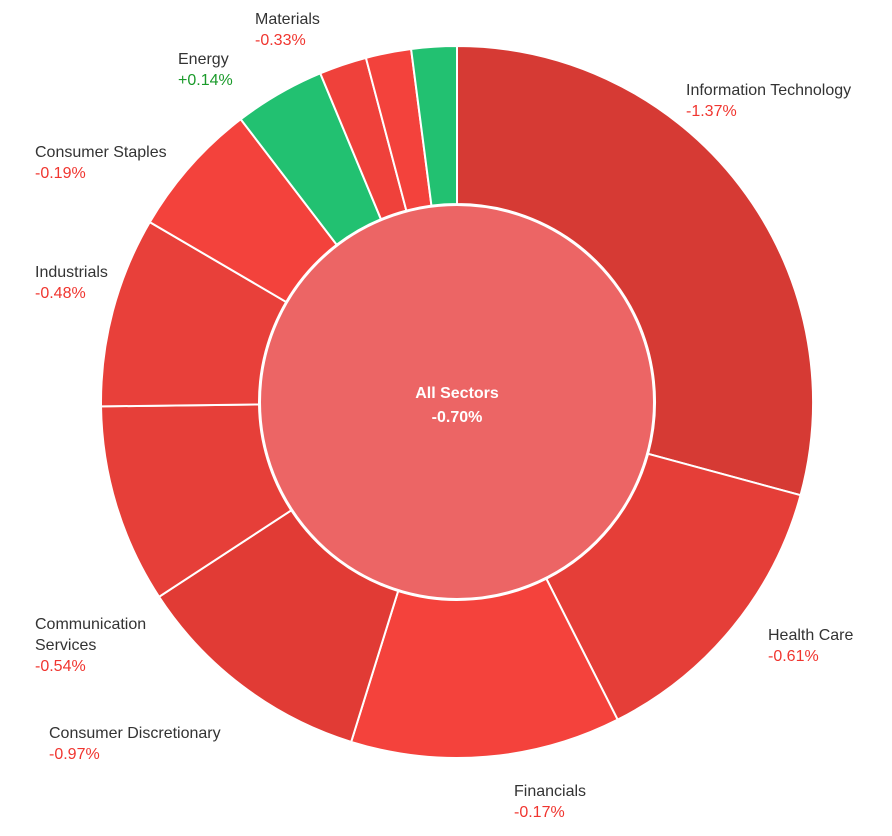  Describe the element at coordinates (60, 666) in the screenshot. I see `slice-change-communication-services: -0.54%` at that location.